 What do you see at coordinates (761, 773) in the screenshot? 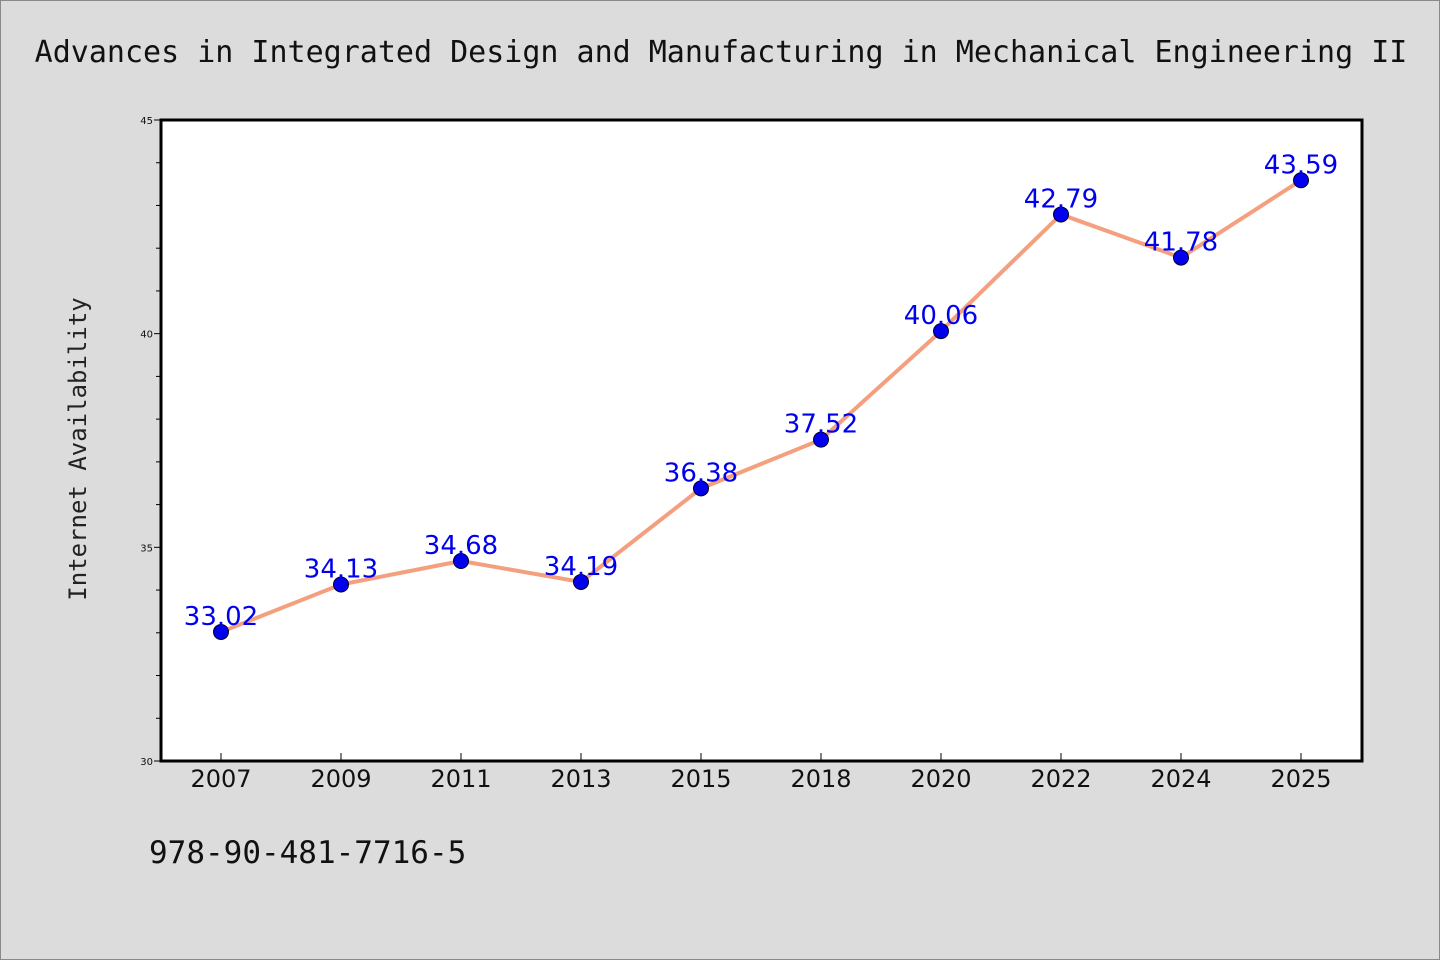
I see `x-axis-ticks: 2007 2009 2011 2013 2015 2018 2020 2022 2024 2025` at bounding box center [761, 773].